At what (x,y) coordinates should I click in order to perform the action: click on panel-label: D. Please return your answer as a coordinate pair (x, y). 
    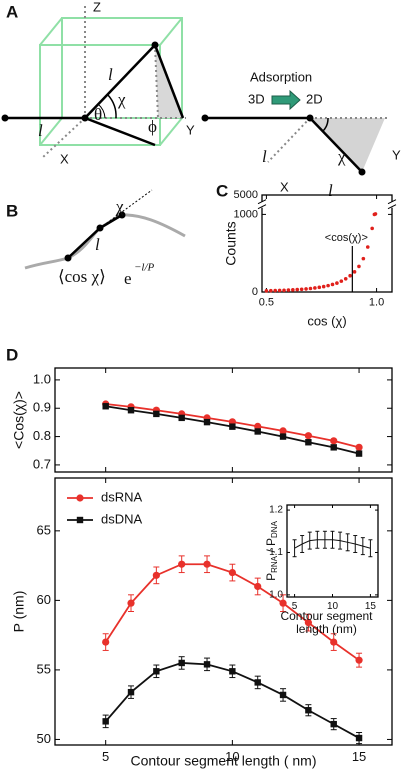
    Looking at the image, I should click on (12, 354).